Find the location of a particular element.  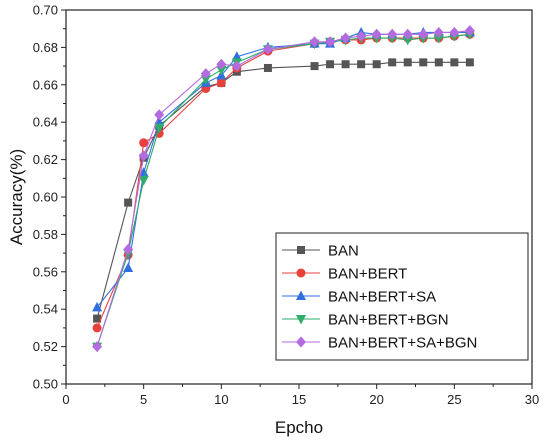

x-tick-label: 5 is located at coordinates (143, 399).